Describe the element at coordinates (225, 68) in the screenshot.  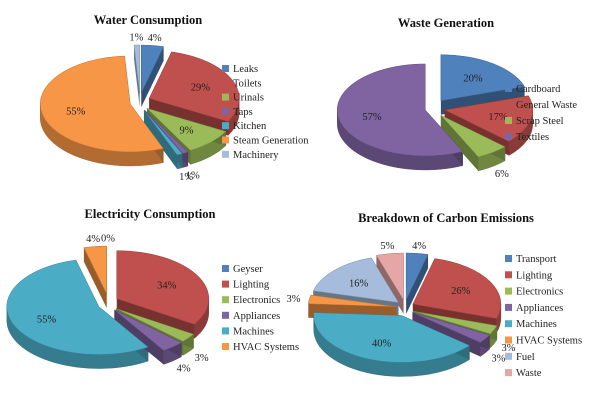
I see `legend-swatch-leaks` at that location.